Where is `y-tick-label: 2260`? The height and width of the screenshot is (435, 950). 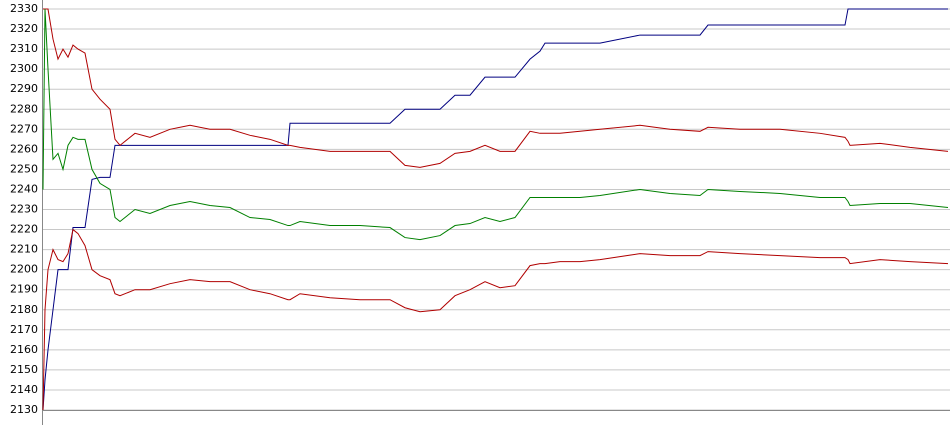 y-tick-label: 2260 is located at coordinates (24, 148).